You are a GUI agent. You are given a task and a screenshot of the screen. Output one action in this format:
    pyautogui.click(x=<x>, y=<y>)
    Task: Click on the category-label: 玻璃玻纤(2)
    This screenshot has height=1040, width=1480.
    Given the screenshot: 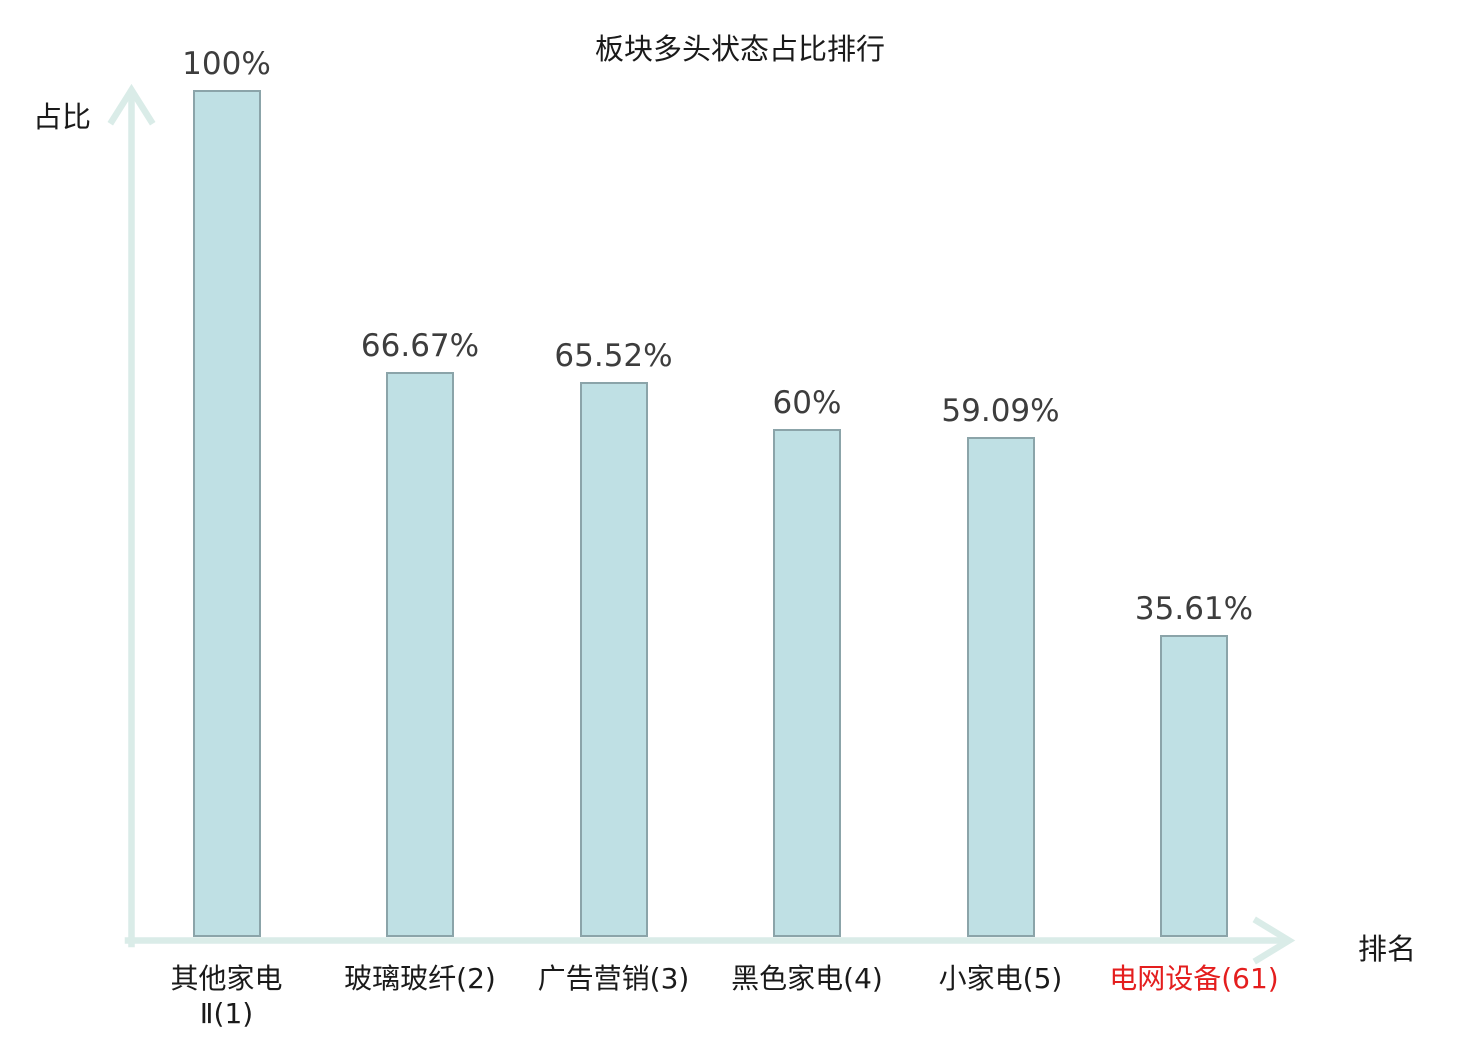 What is the action you would take?
    pyautogui.click(x=420, y=978)
    